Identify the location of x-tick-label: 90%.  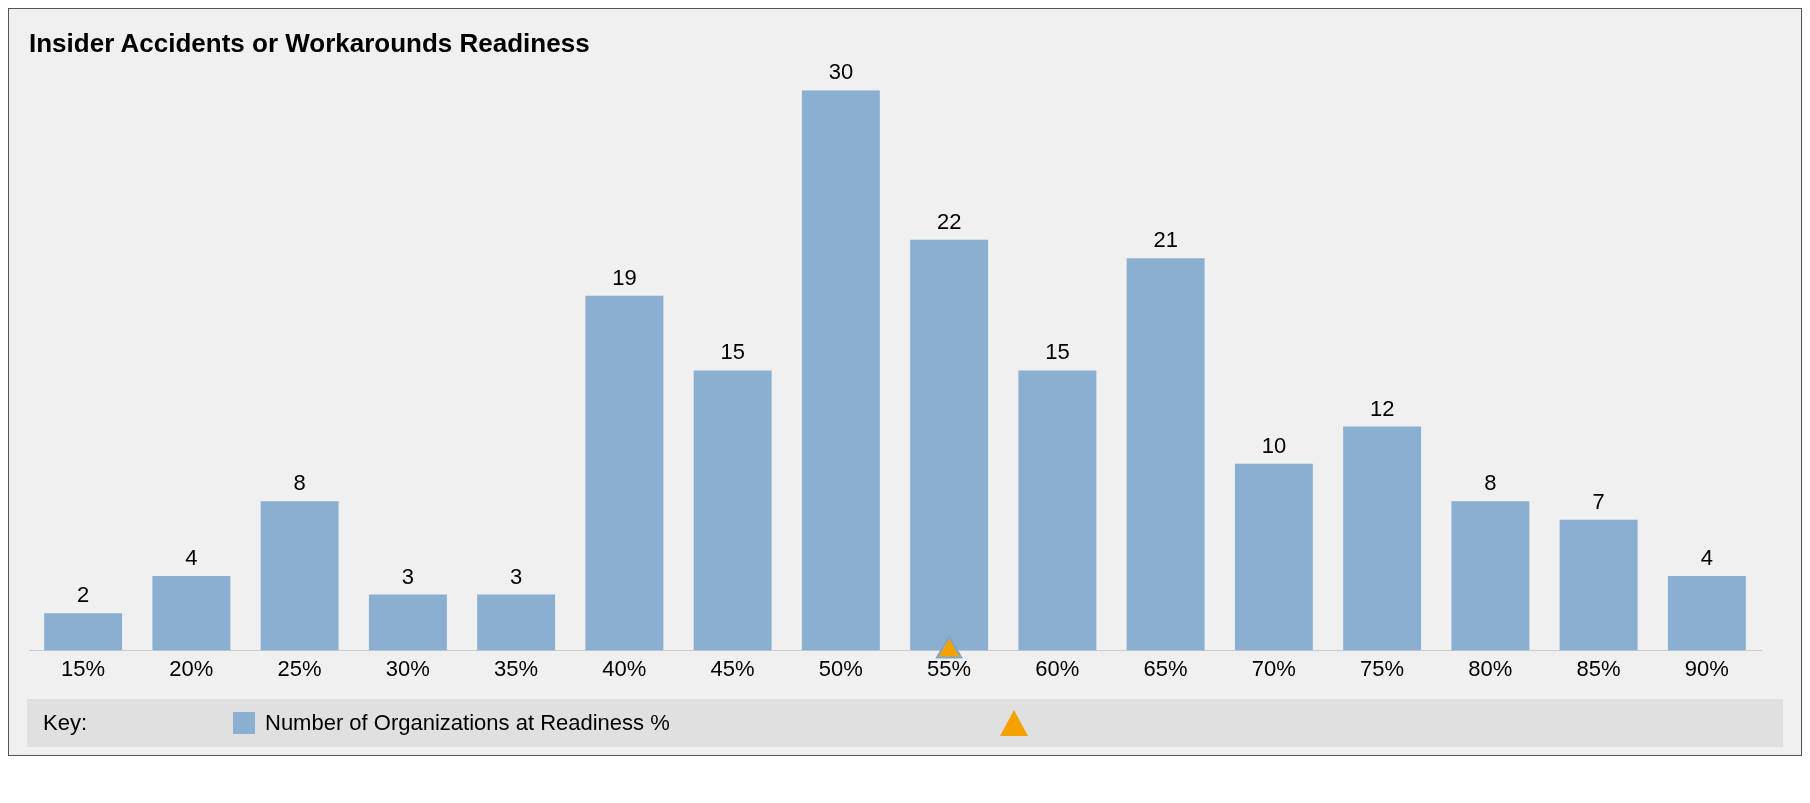
(1706, 668).